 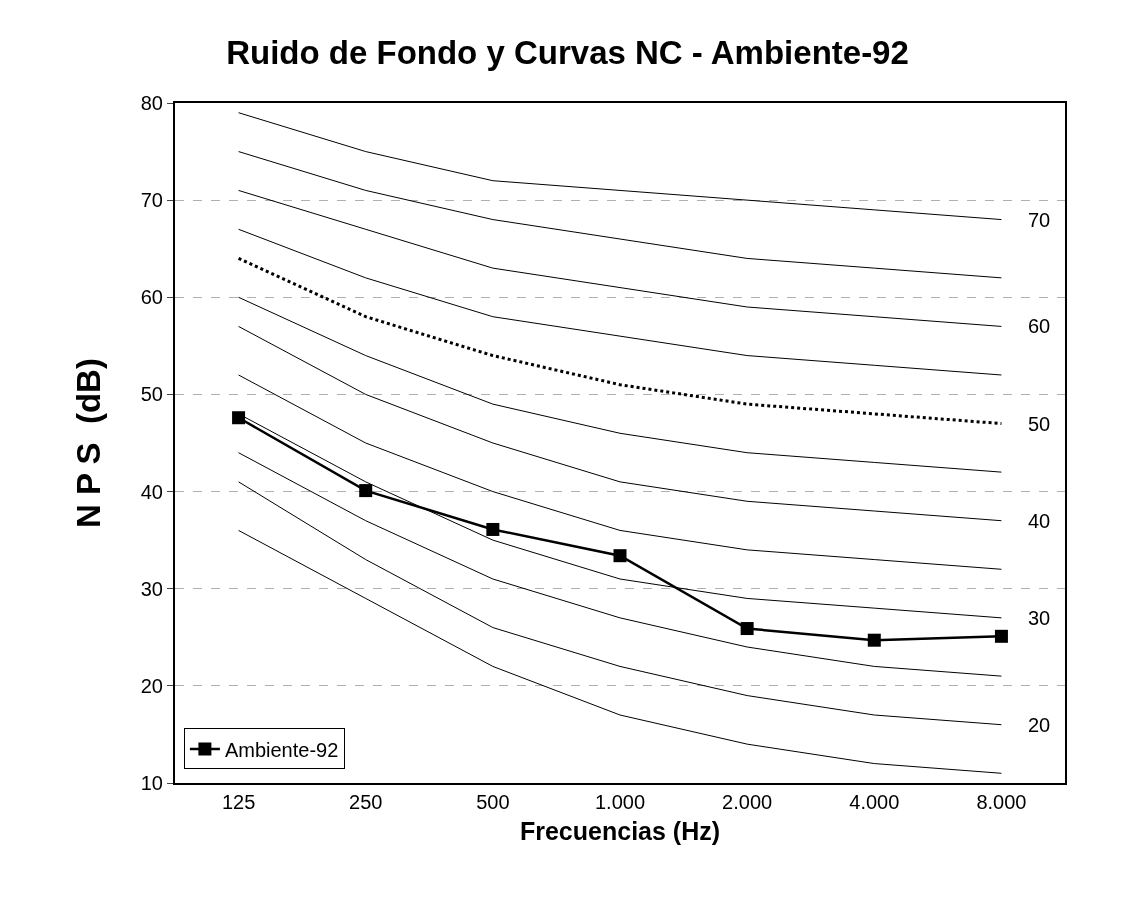 I want to click on x-axis-title: Frecuencias (Hz), so click(x=620, y=830).